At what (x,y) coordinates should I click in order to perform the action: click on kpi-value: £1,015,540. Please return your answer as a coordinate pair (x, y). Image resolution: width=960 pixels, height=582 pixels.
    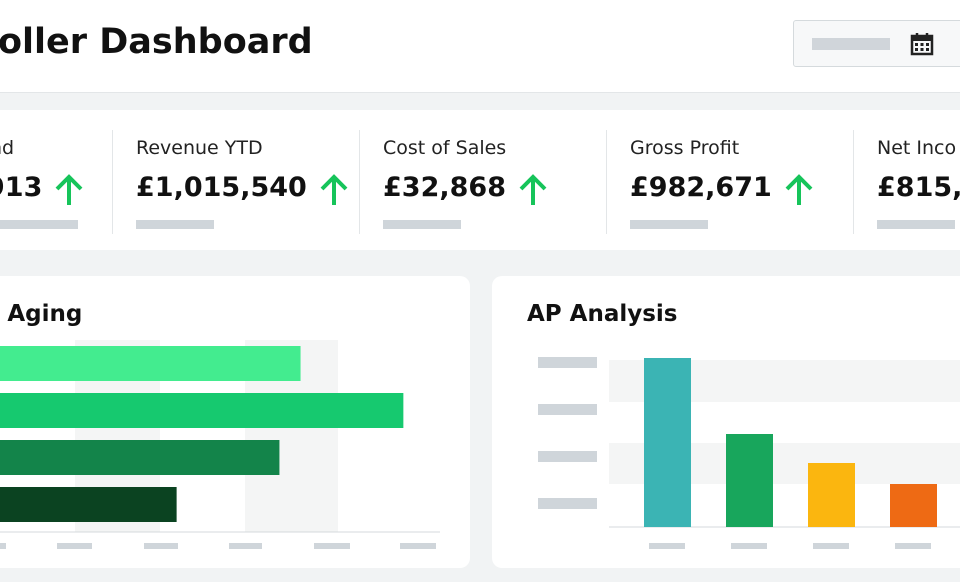
    Looking at the image, I should click on (221, 187).